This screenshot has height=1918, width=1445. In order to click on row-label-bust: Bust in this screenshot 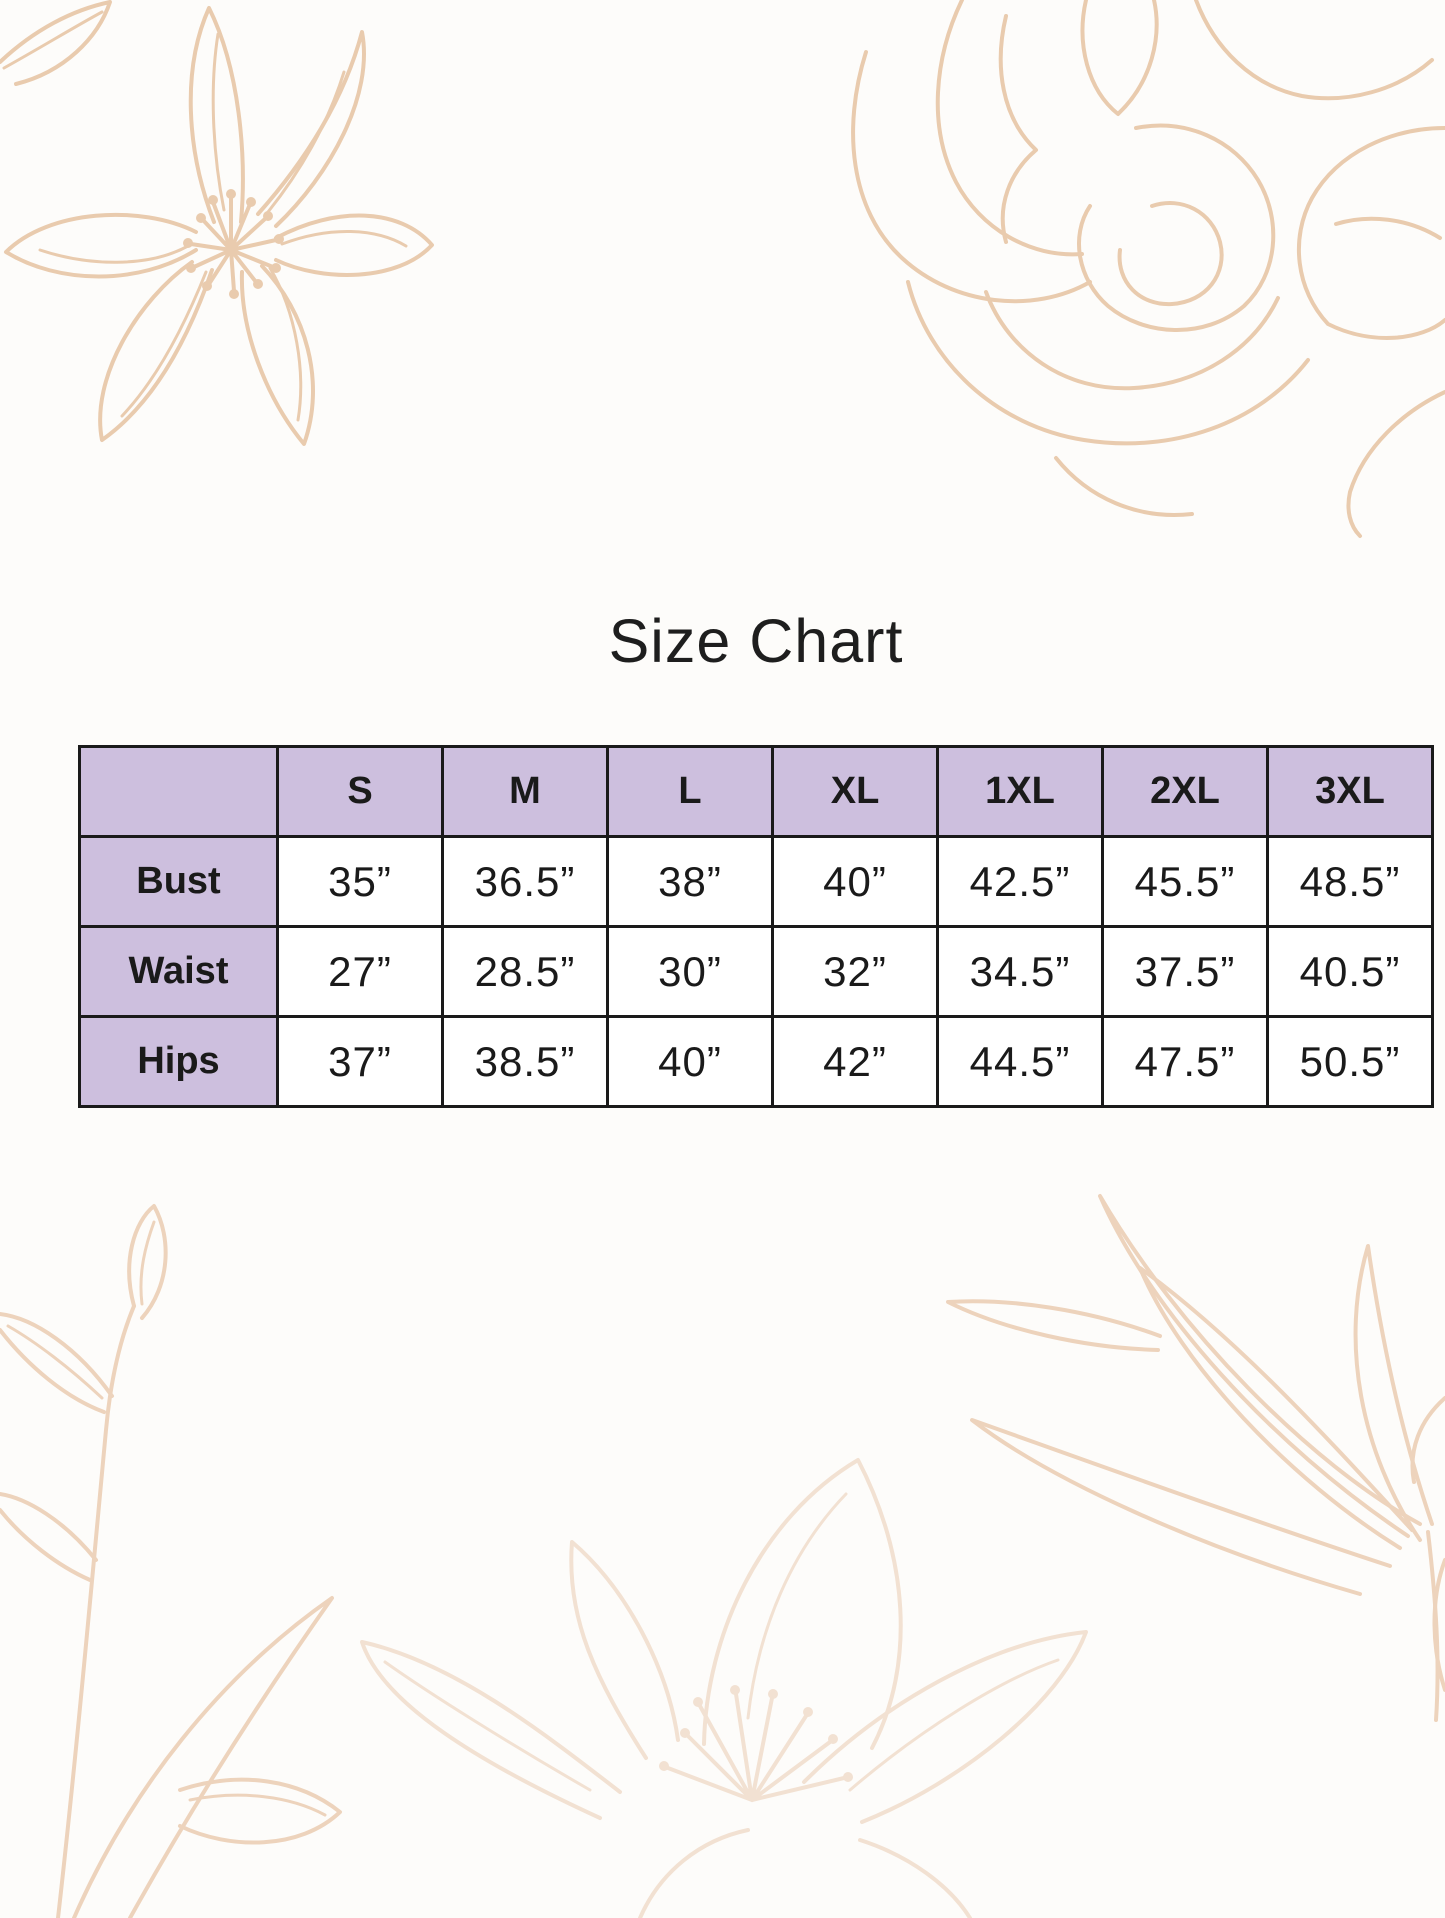, I will do `click(178, 881)`.